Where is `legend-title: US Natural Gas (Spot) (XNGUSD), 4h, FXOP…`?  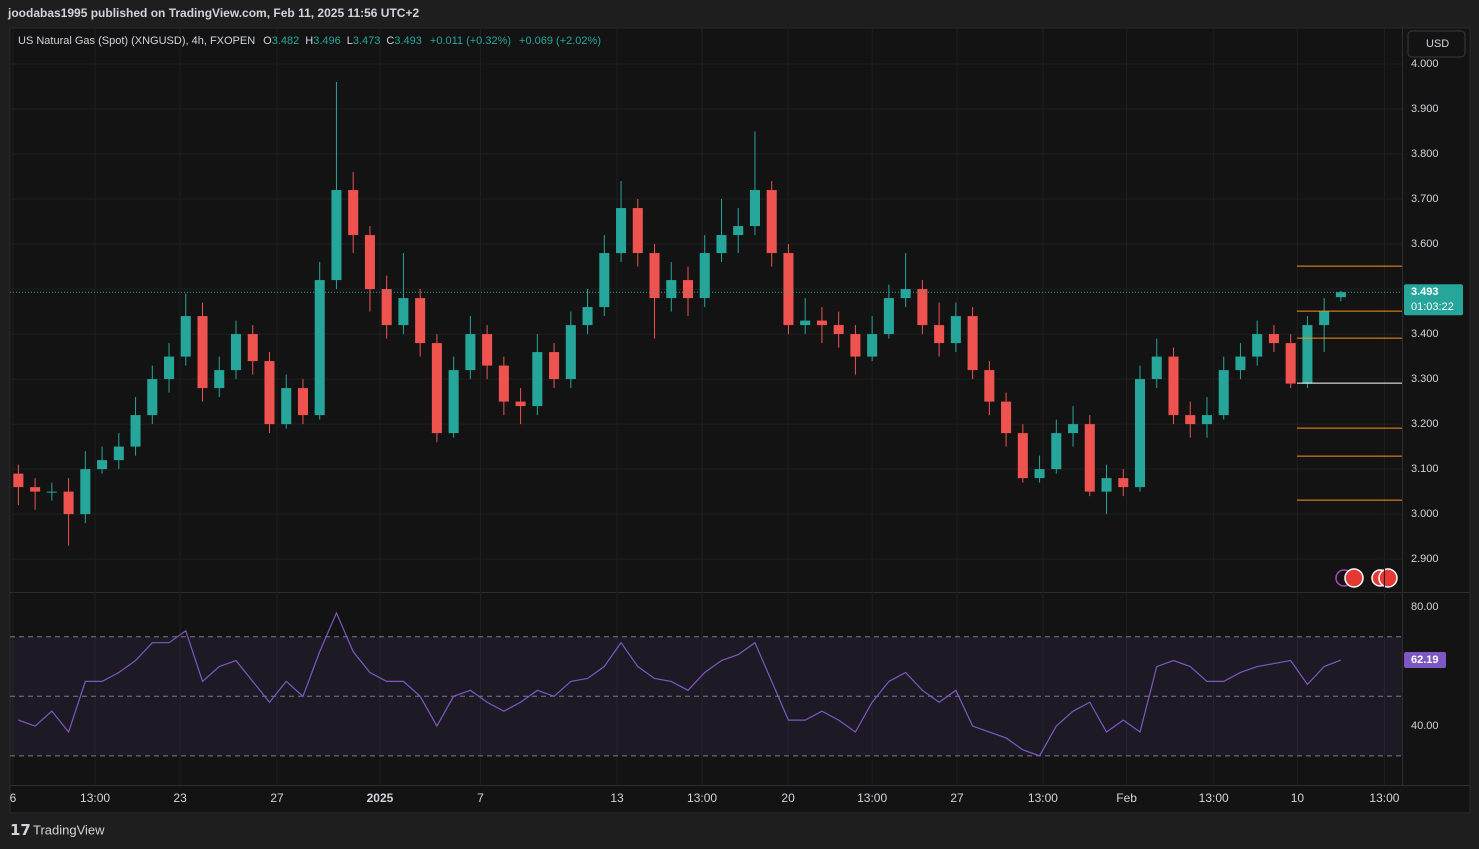
legend-title: US Natural Gas (Spot) (XNGUSD), 4h, FXOP… is located at coordinates (136, 41).